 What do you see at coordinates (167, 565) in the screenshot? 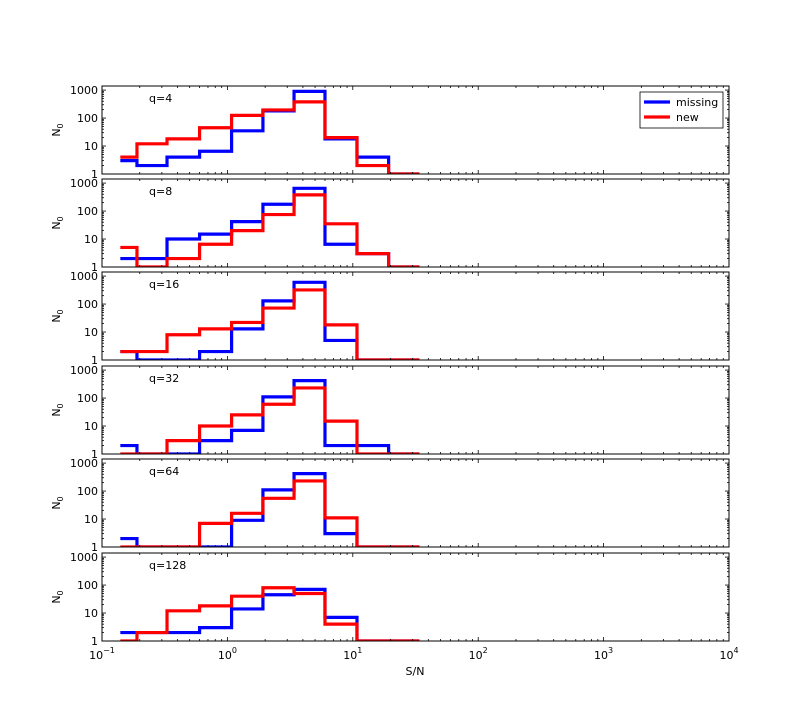
I see `panel-label: q=128` at bounding box center [167, 565].